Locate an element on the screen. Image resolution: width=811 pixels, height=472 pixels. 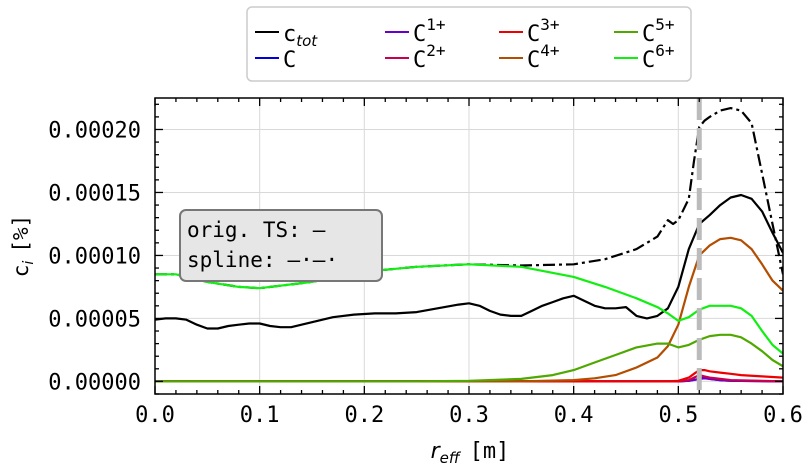
y-tick-label: 0.00010 is located at coordinates (94, 256).